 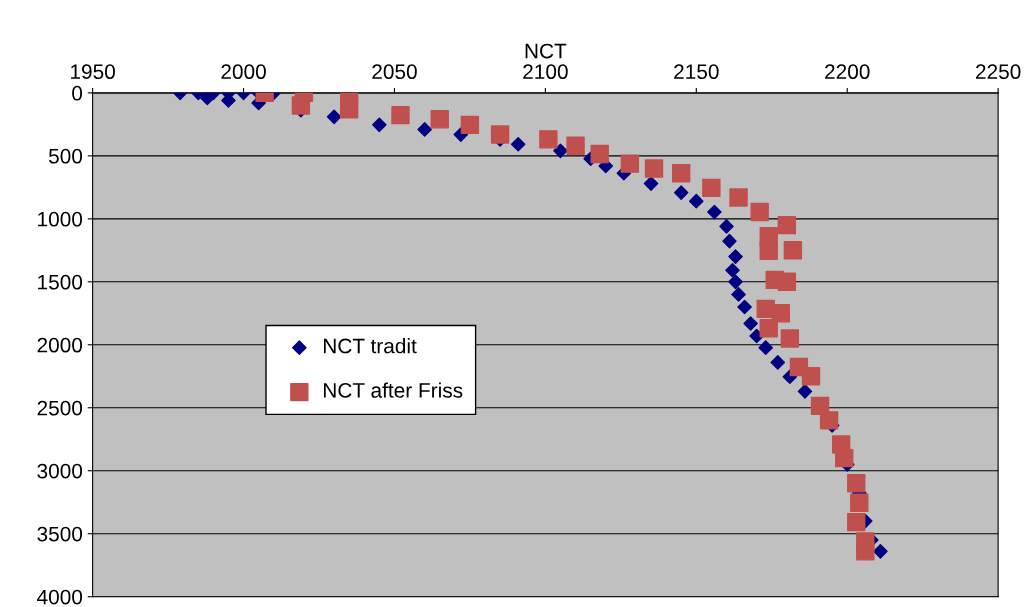 I want to click on x-tick-label: 2150, so click(x=696, y=72).